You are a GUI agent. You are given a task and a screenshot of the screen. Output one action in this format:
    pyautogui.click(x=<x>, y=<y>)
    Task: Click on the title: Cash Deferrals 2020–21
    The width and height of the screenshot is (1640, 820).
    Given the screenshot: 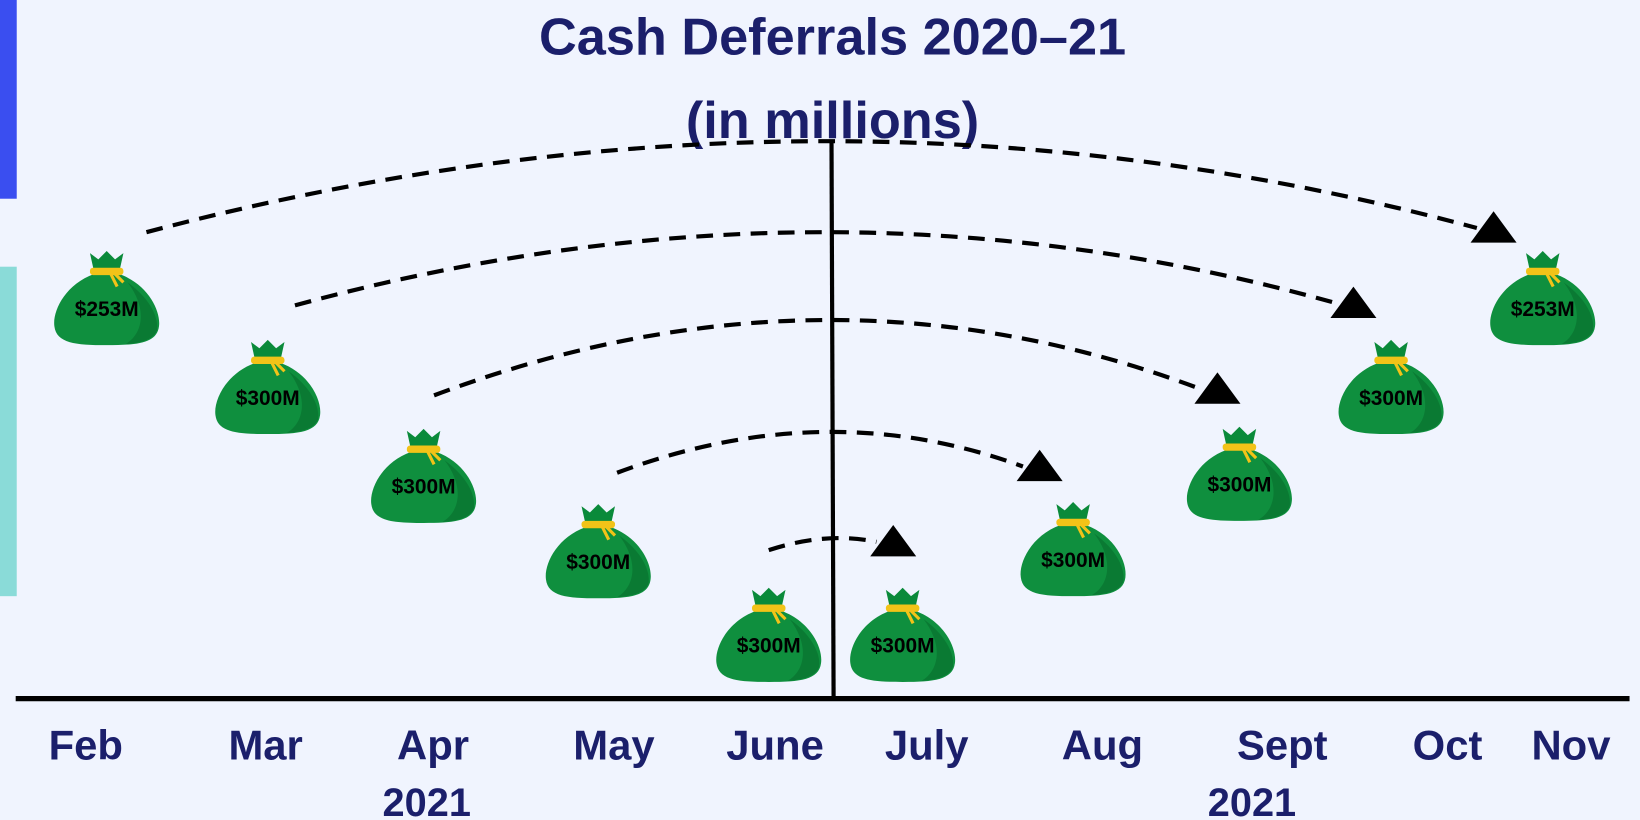 What is the action you would take?
    pyautogui.click(x=832, y=37)
    